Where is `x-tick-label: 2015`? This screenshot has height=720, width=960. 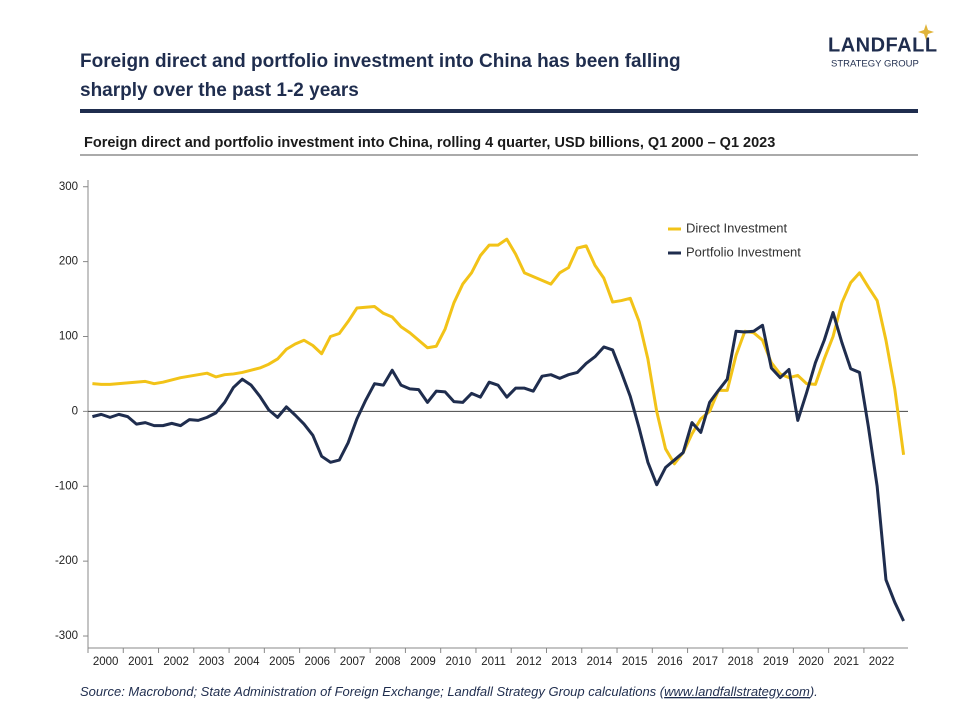 x-tick-label: 2015 is located at coordinates (635, 662).